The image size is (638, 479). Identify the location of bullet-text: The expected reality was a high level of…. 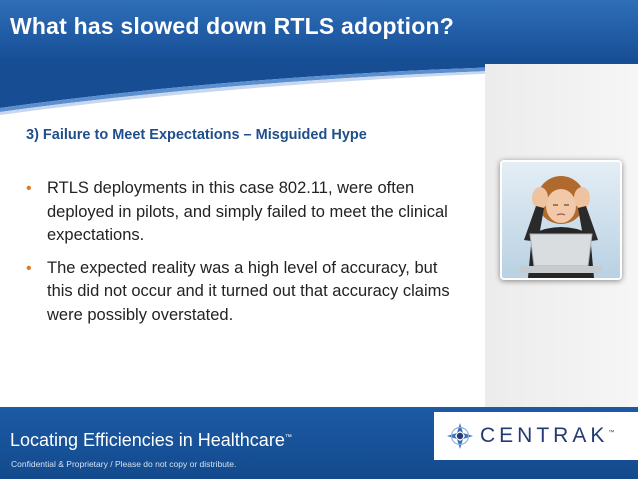
(248, 291).